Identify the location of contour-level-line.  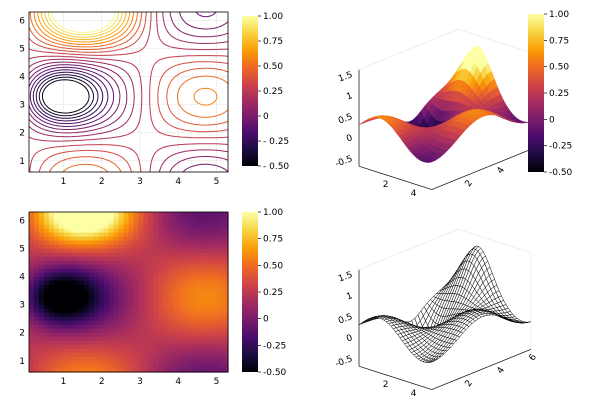
(83, 26).